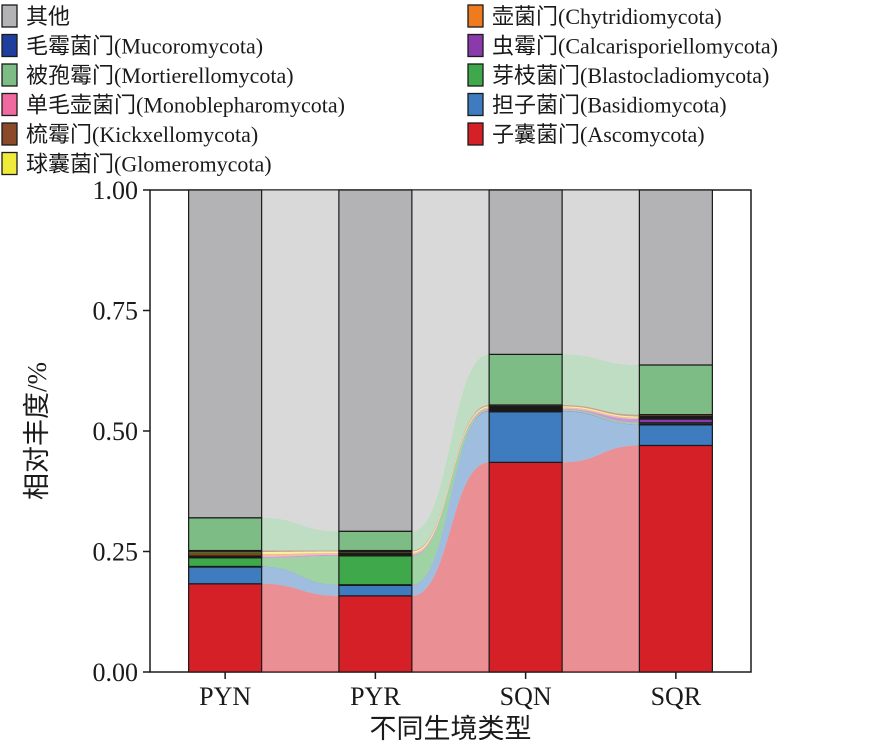 This screenshot has height=747, width=872. I want to click on x-tick-label-pyn: PYN, so click(225, 696).